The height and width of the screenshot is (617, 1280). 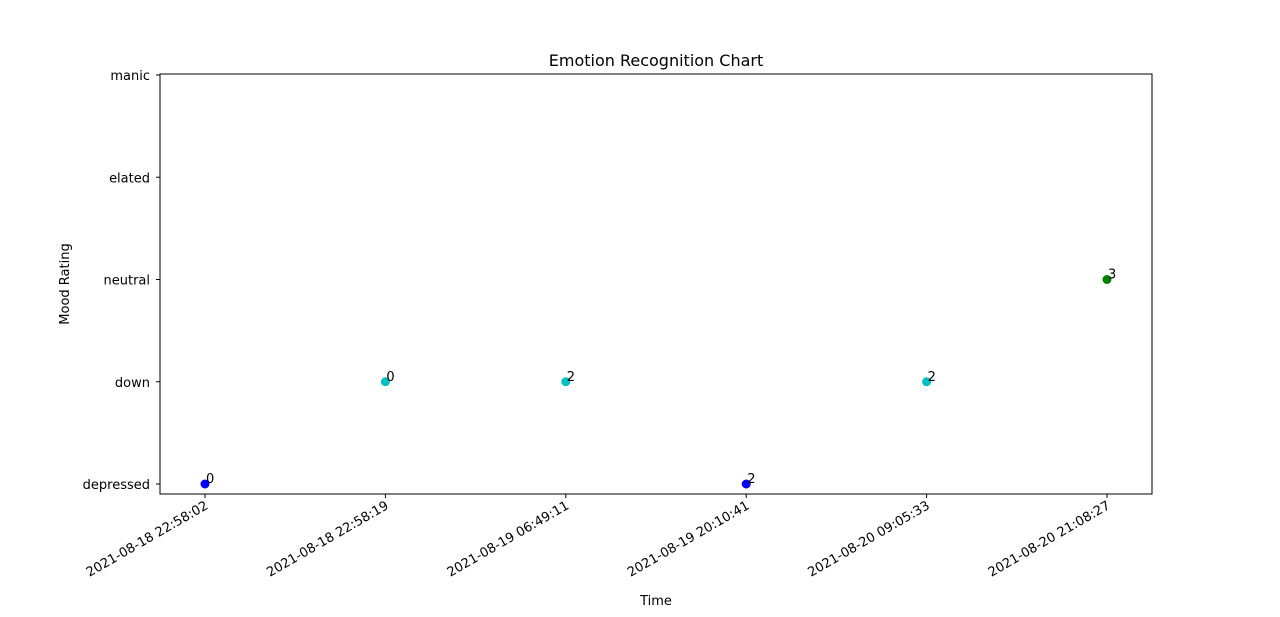 What do you see at coordinates (127, 281) in the screenshot?
I see `y-tick-label: neutral` at bounding box center [127, 281].